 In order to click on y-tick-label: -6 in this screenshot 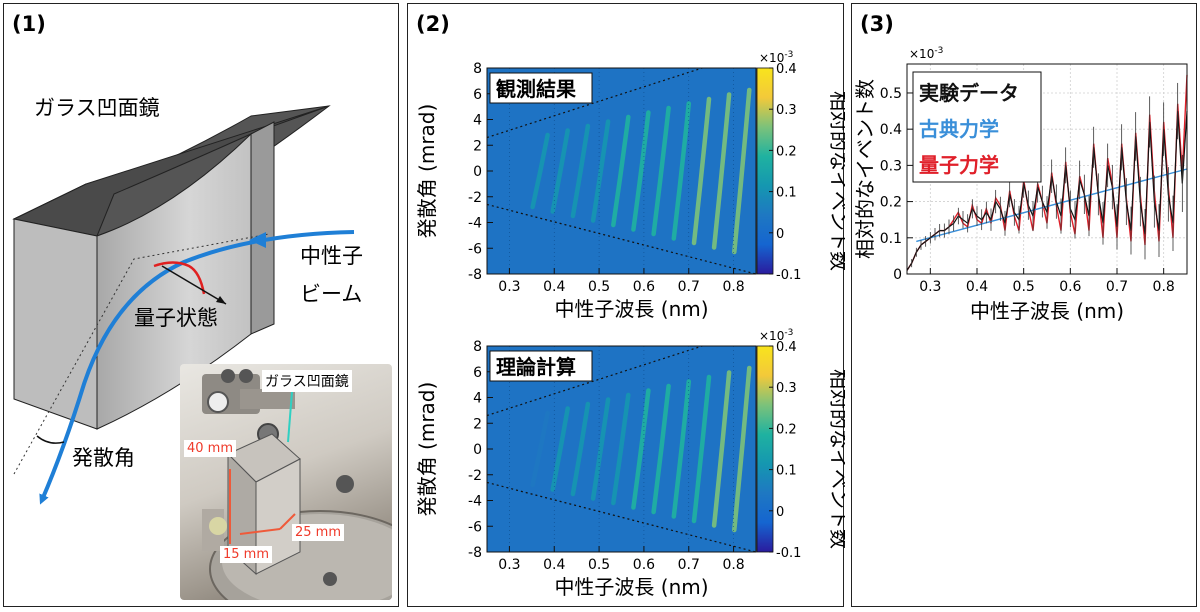, I will do `click(475, 527)`.